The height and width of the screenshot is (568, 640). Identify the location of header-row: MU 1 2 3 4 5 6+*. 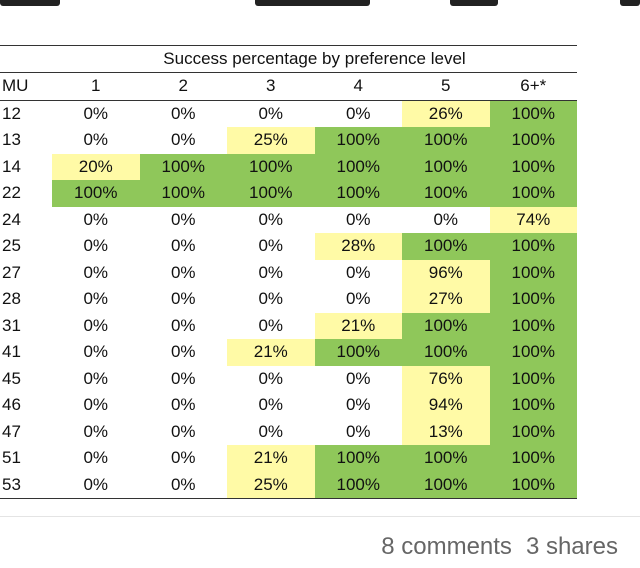
(288, 87).